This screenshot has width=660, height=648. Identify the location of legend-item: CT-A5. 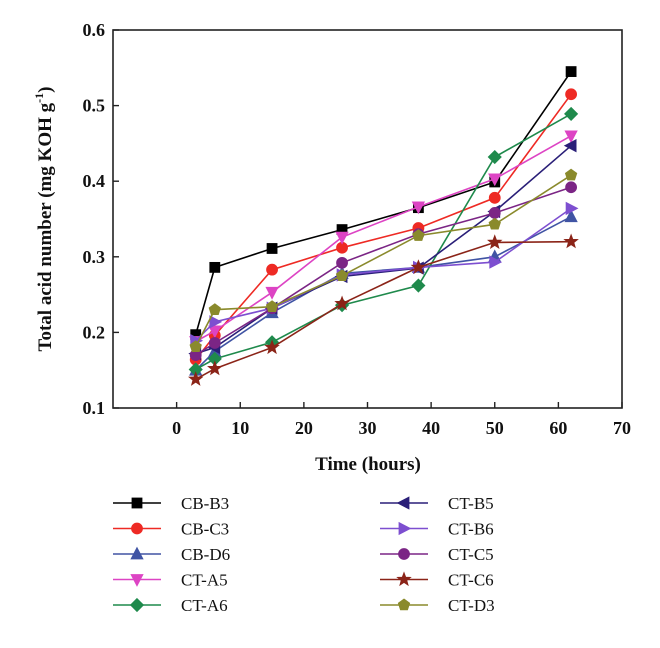
(170, 580).